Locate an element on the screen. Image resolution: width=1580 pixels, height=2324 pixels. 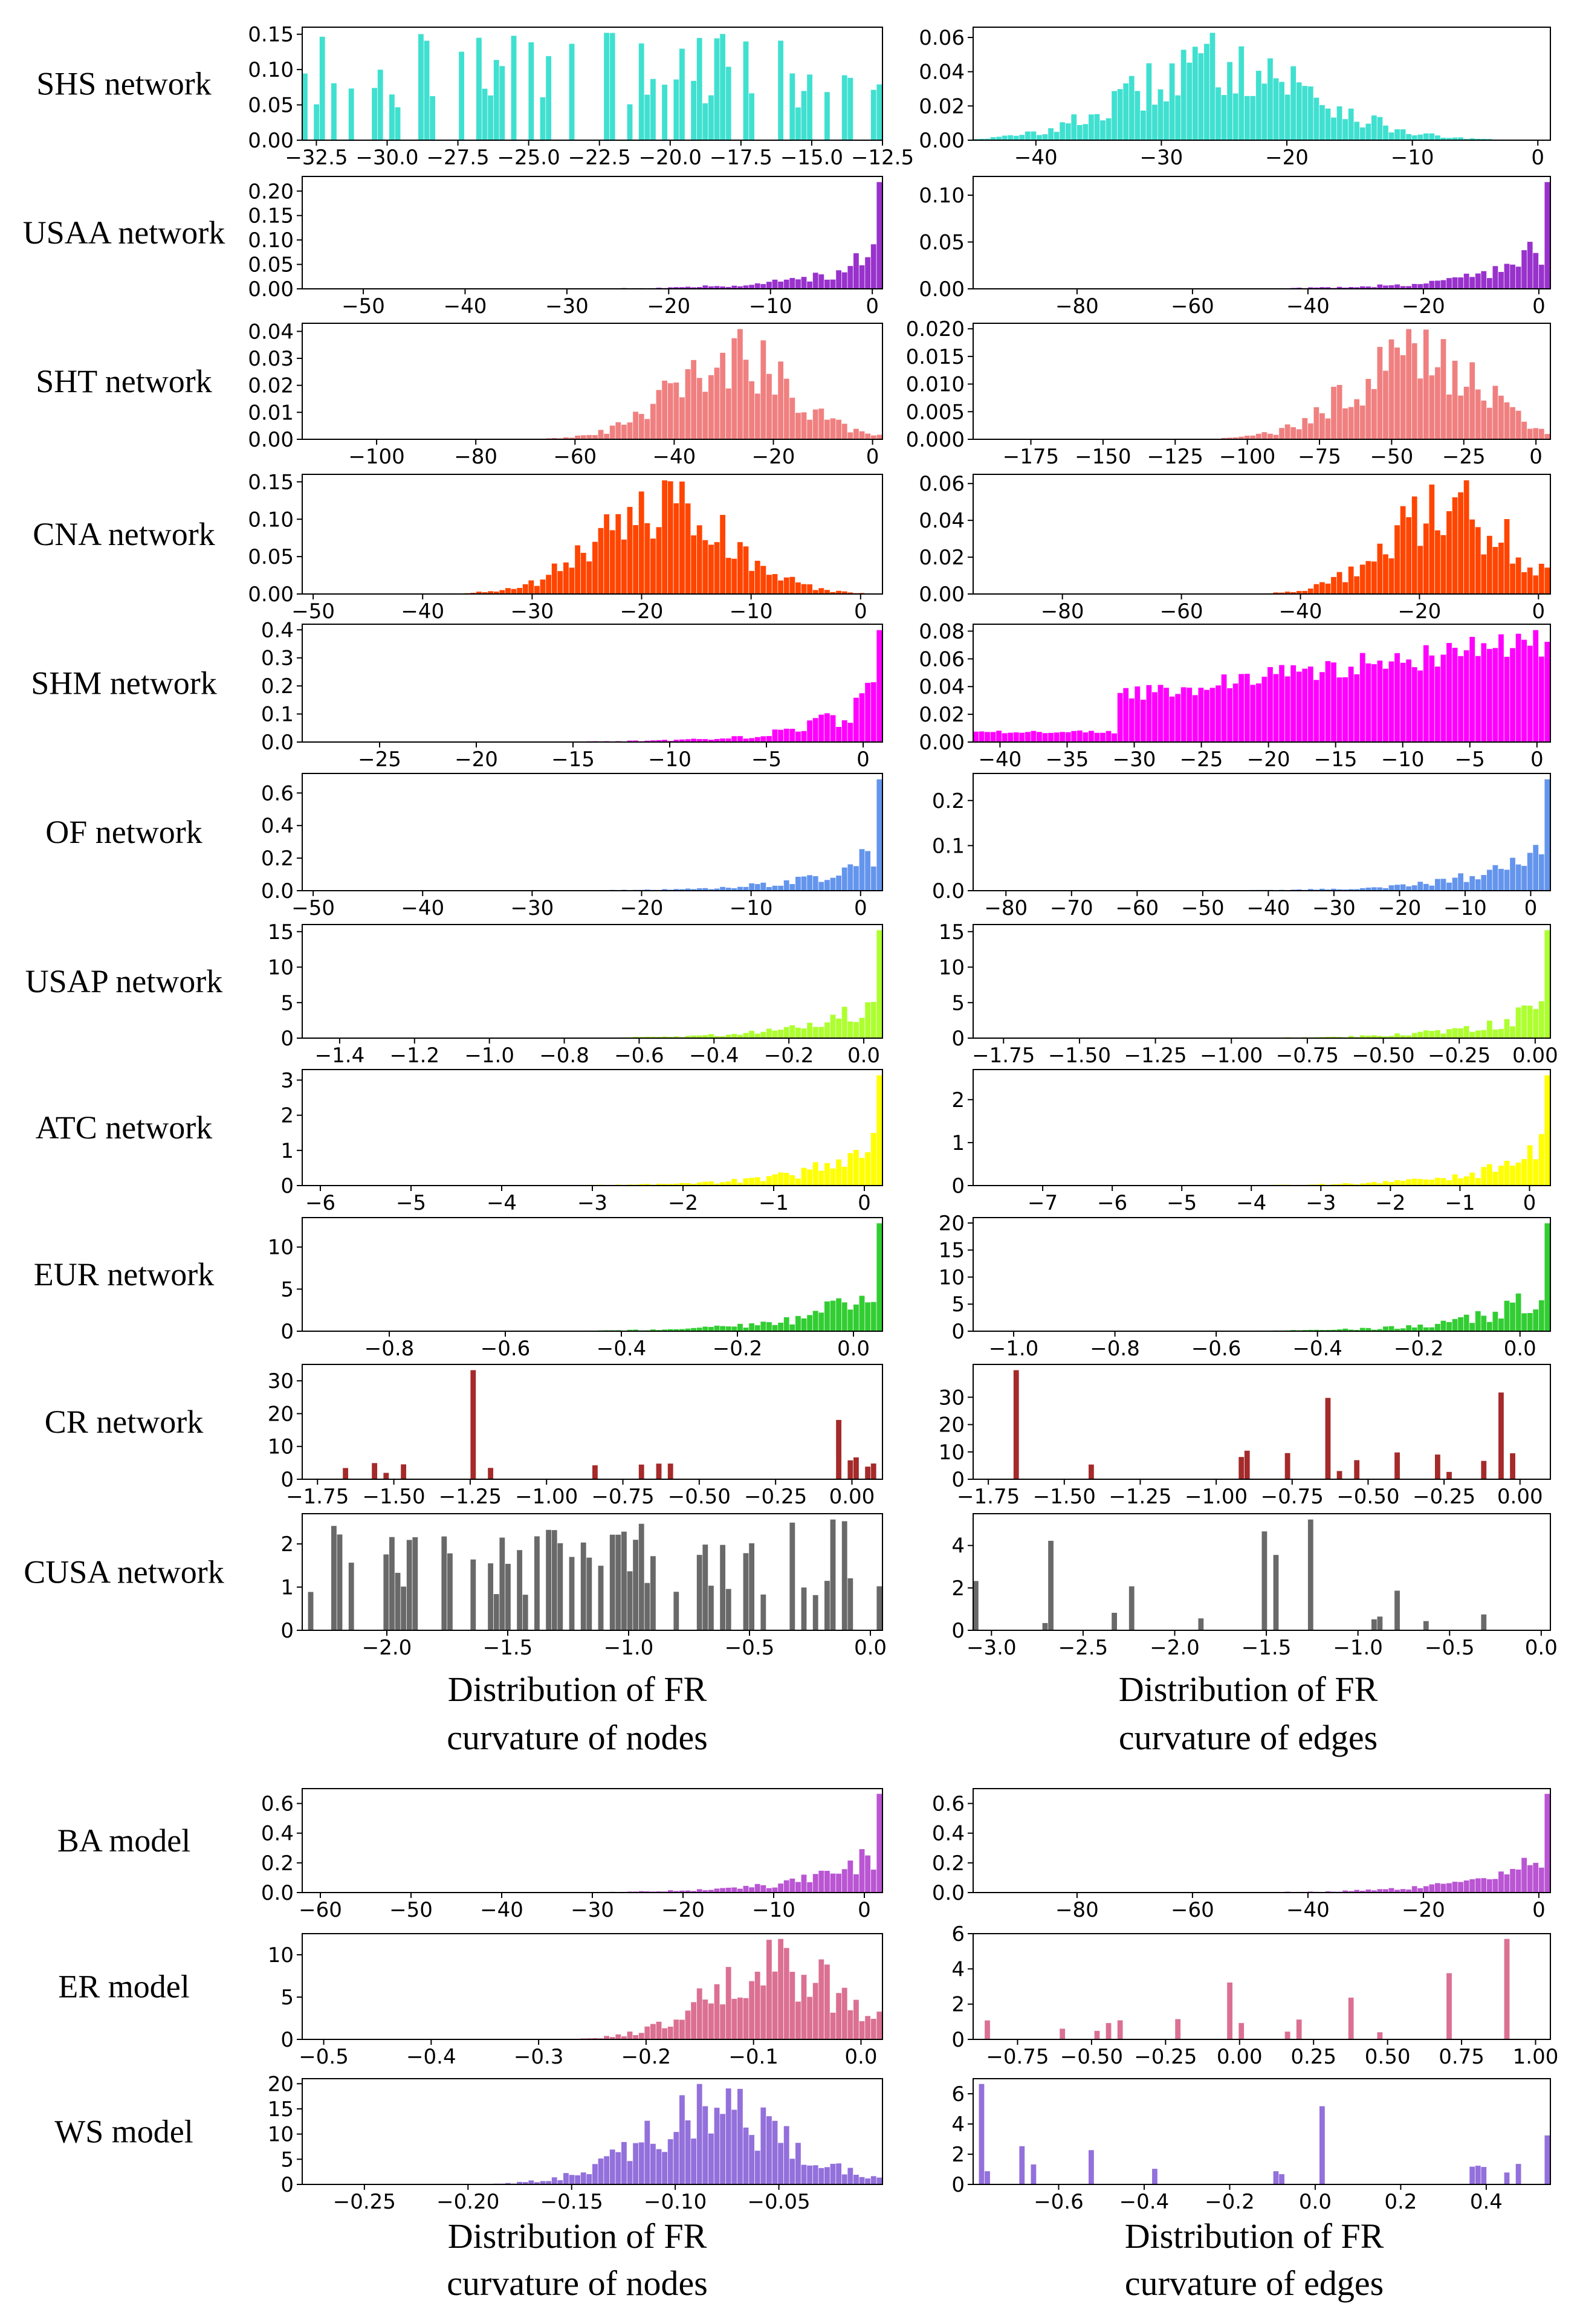
axes-frame is located at coordinates (1262, 1572).